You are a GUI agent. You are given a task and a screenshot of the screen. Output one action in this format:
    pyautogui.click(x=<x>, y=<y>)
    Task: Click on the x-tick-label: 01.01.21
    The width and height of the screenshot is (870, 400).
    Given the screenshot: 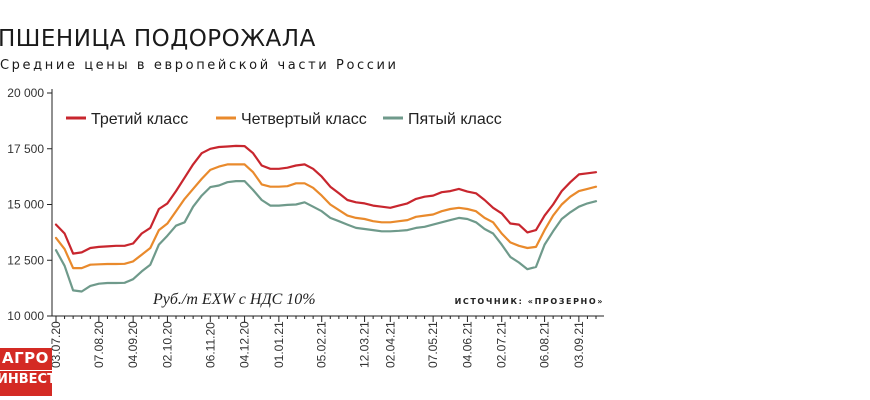 What is the action you would take?
    pyautogui.click(x=279, y=344)
    